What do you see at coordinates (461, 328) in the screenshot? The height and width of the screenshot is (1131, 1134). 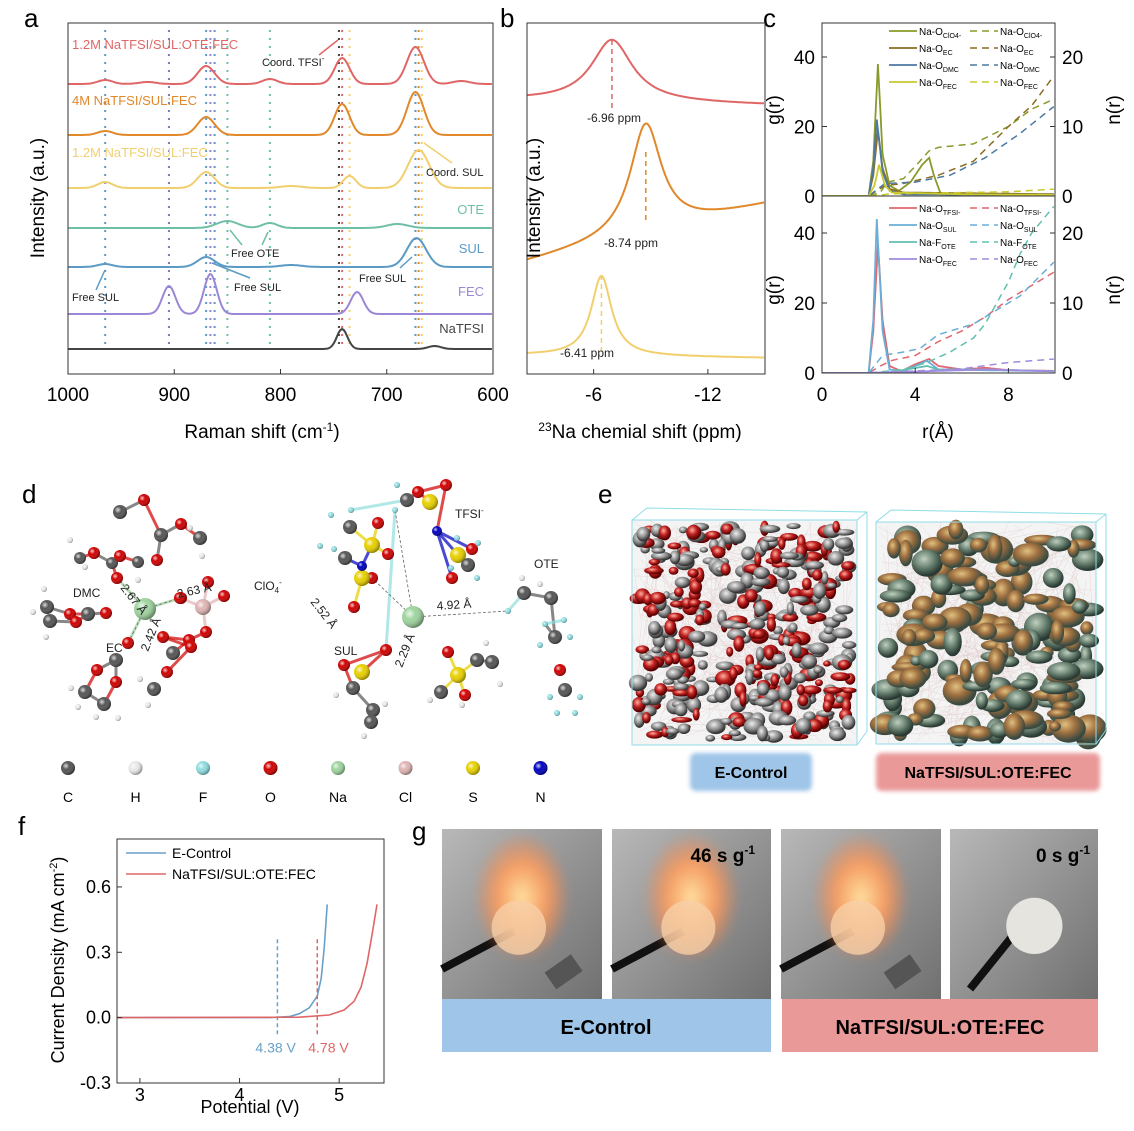 I see `raman-series-label-6: NaTFSI` at bounding box center [461, 328].